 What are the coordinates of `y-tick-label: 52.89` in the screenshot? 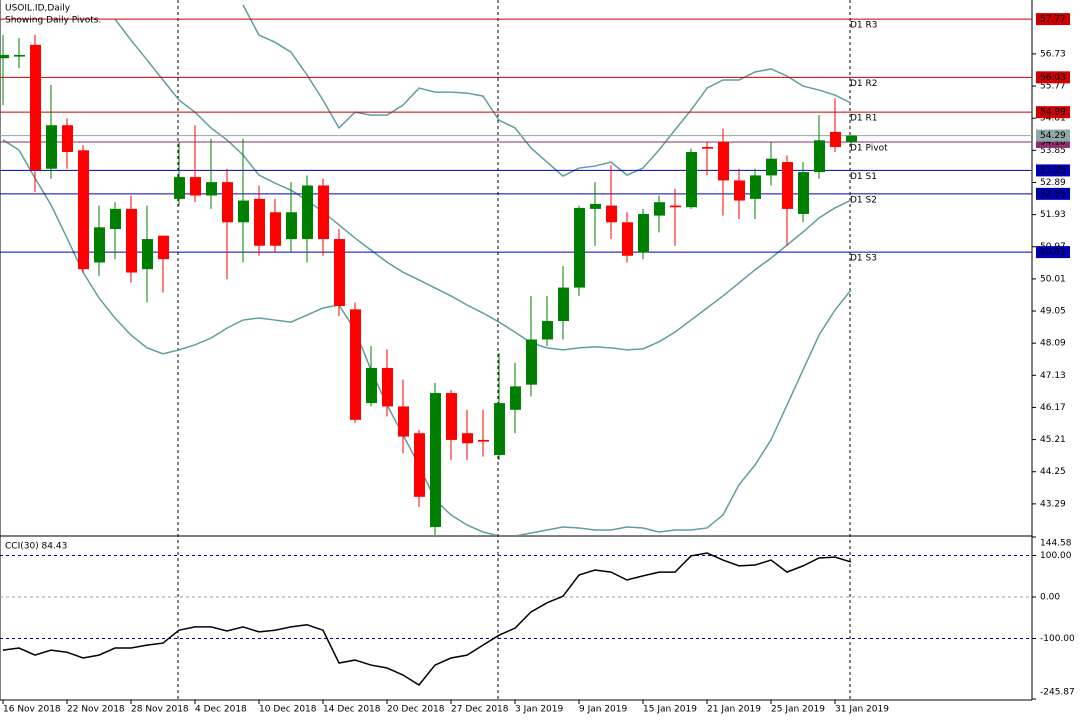 It's located at (1053, 183).